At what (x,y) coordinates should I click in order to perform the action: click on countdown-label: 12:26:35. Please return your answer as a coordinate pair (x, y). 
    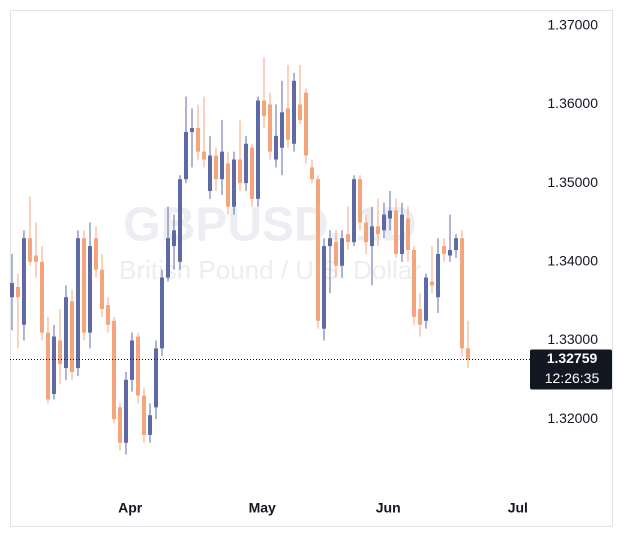
    Looking at the image, I should click on (572, 378).